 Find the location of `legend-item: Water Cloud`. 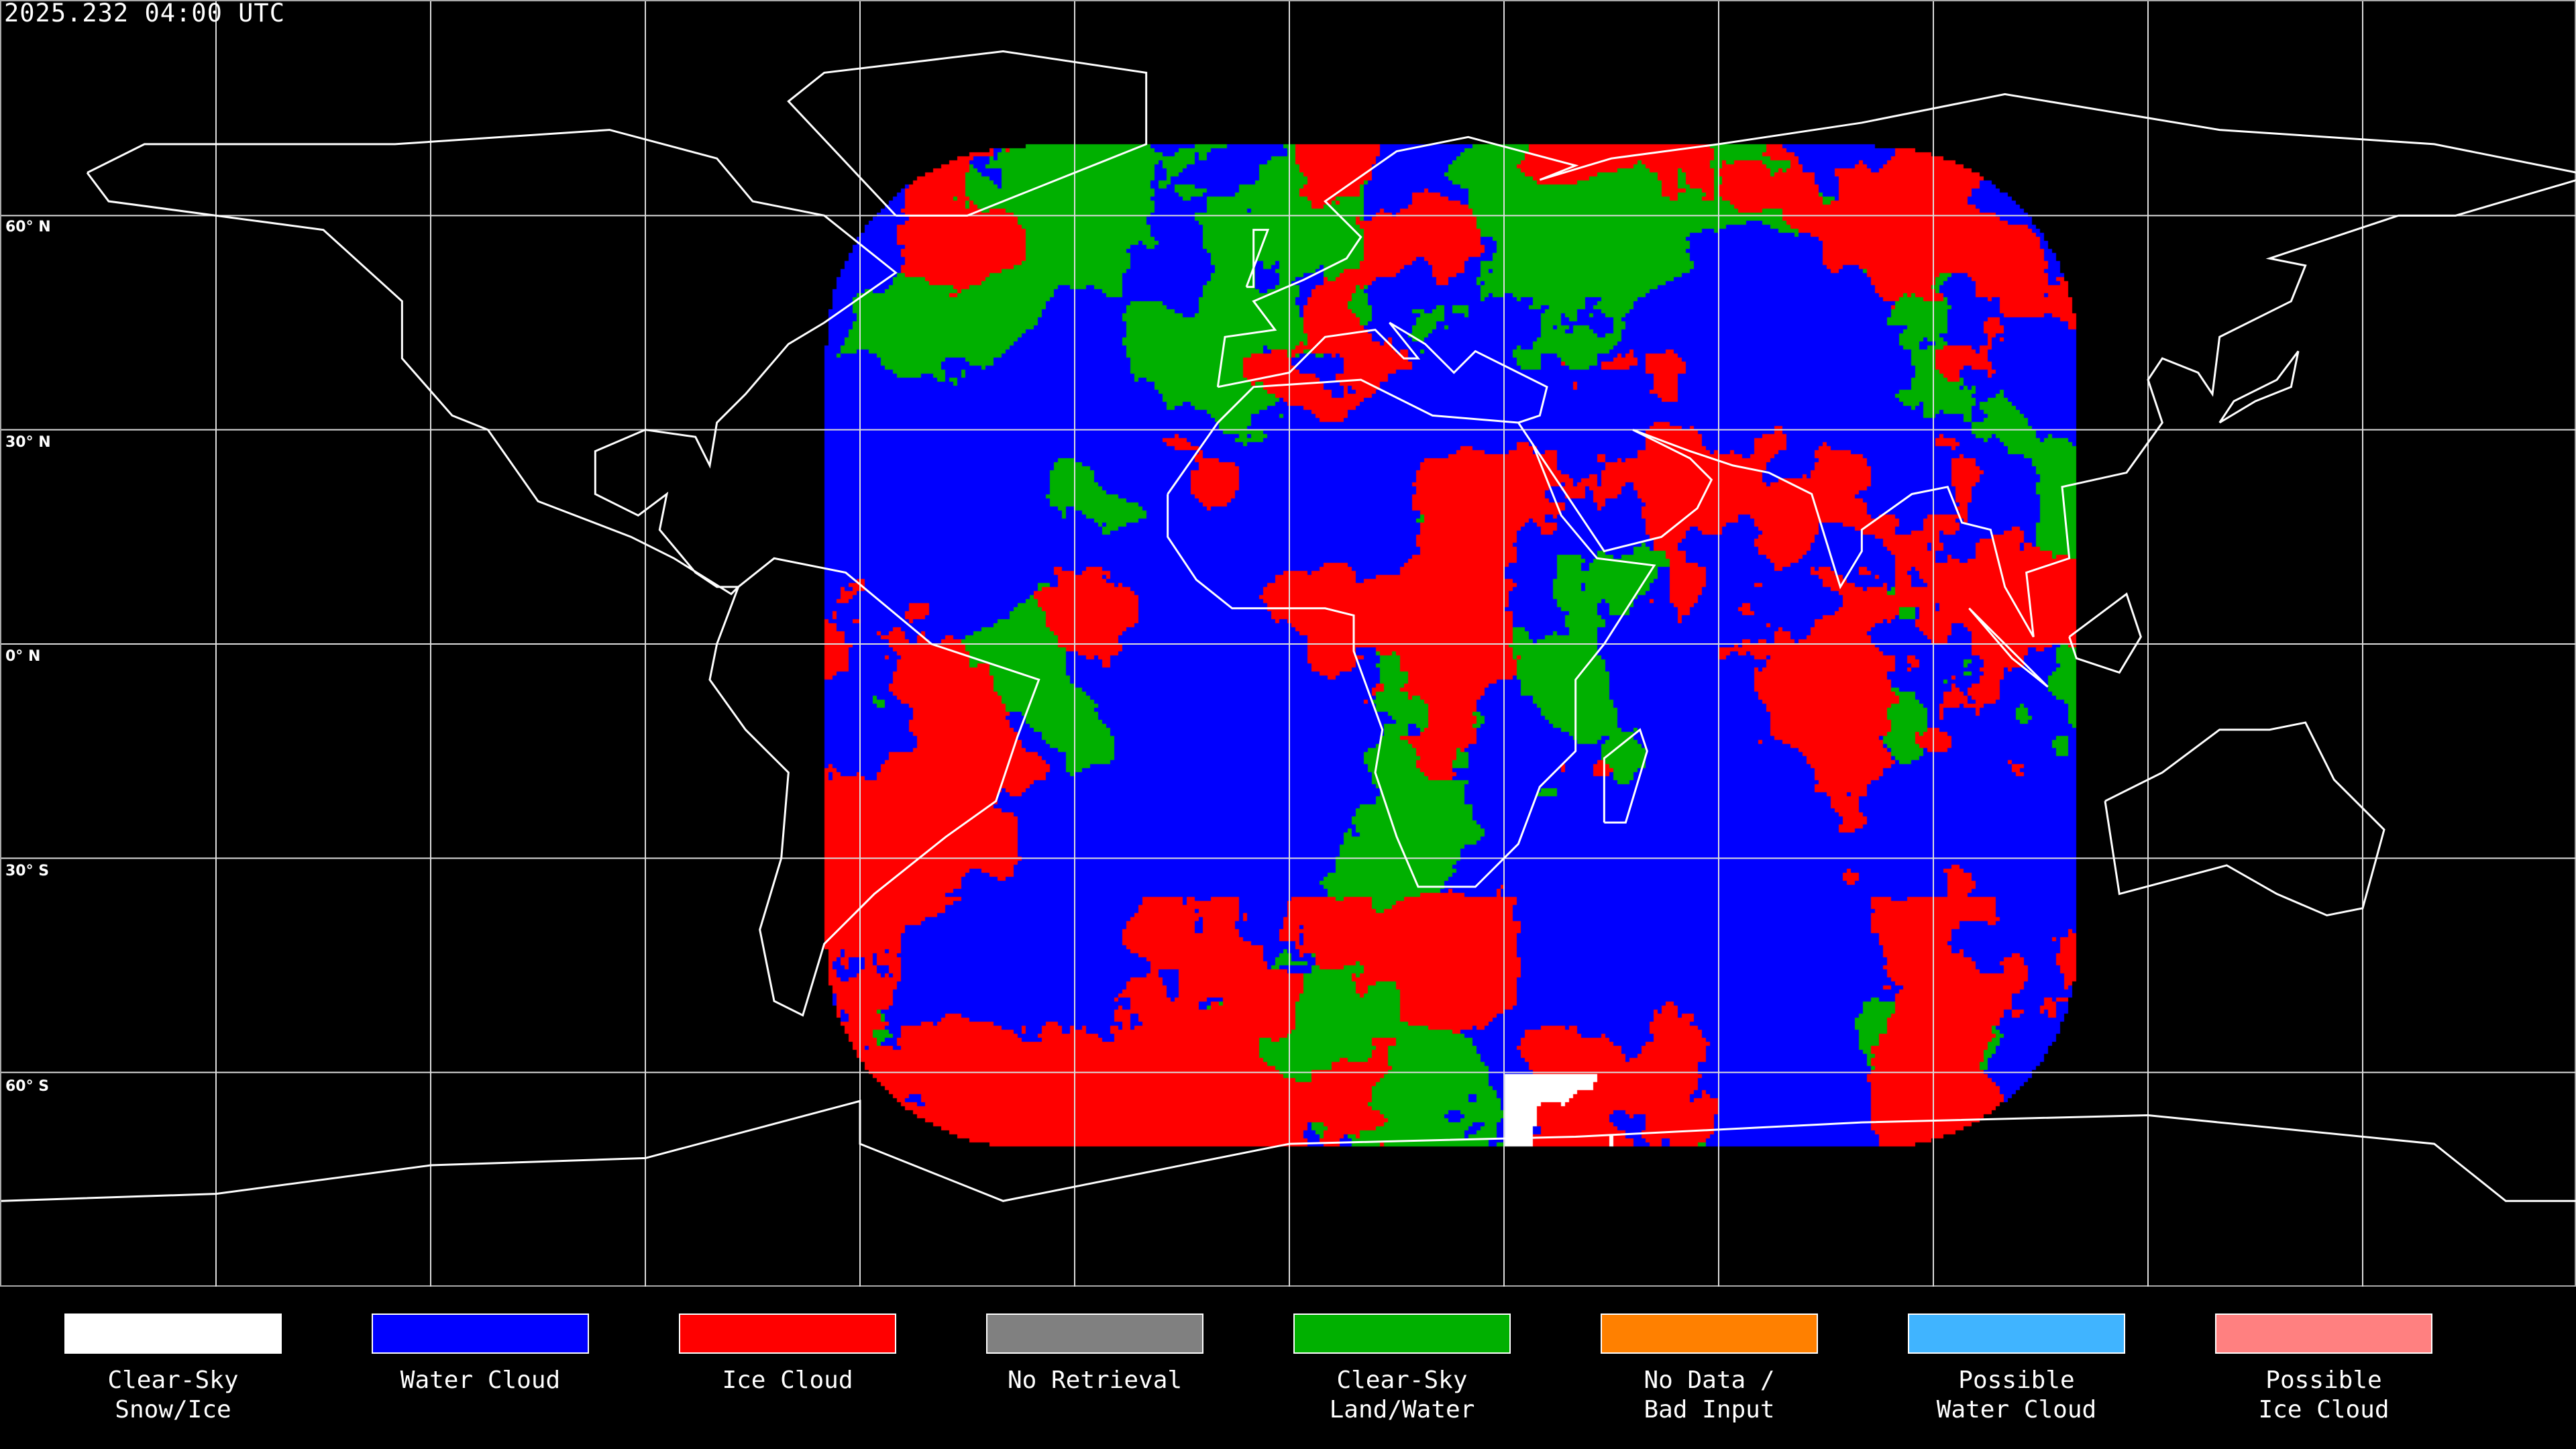

legend-item: Water Cloud is located at coordinates (480, 1354).